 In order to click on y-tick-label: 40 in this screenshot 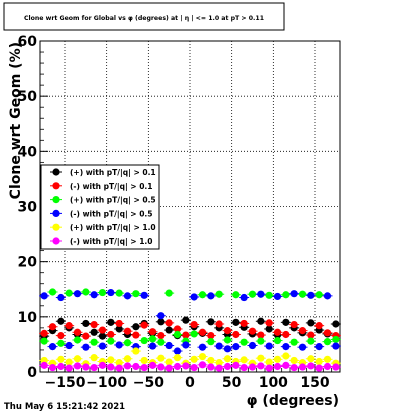, I will do `click(28, 152)`.